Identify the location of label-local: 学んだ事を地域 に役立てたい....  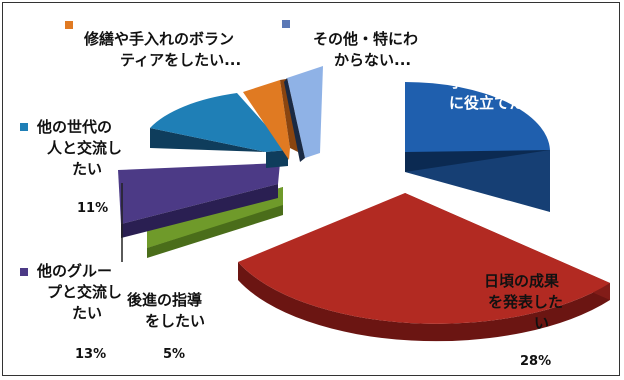
(503, 92).